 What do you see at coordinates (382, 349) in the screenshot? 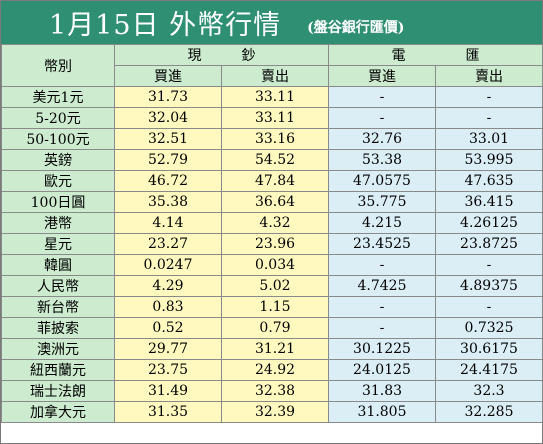
I see `tt-buy-value: 30.1225` at bounding box center [382, 349].